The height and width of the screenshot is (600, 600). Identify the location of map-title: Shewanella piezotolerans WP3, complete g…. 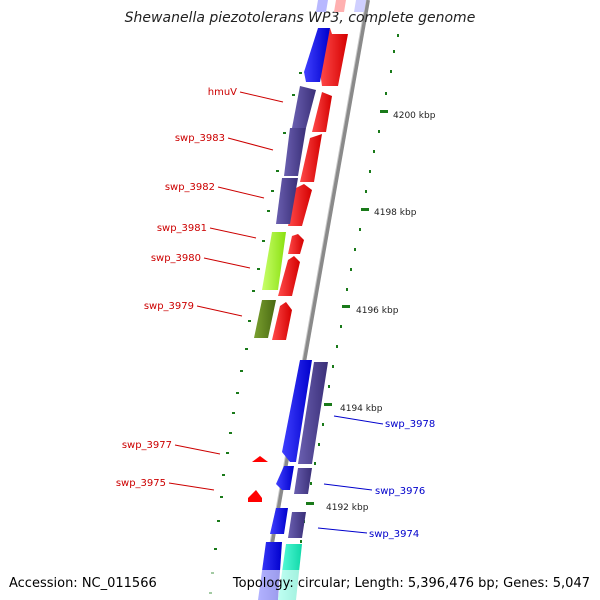
(300, 18).